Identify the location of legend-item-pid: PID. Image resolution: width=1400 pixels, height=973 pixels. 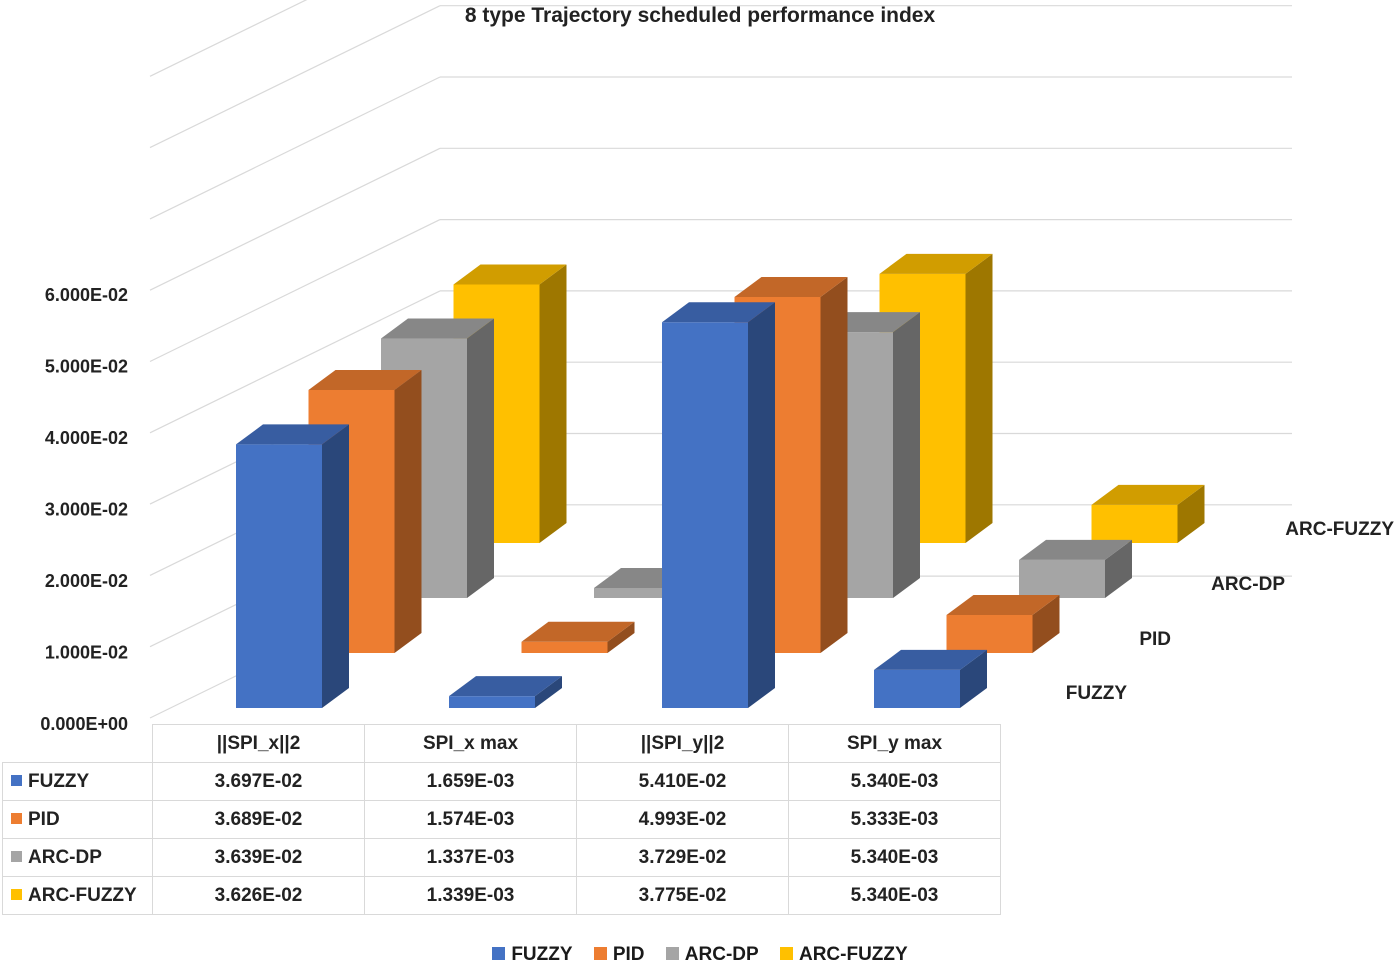
(619, 955).